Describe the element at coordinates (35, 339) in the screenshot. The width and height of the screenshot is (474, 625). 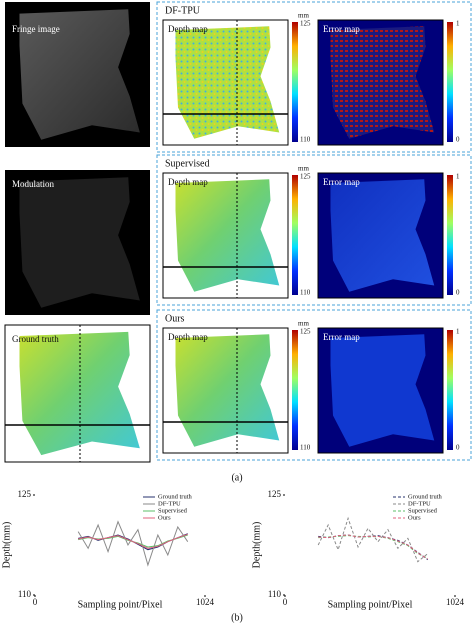
I see `image-label: Ground truth` at that location.